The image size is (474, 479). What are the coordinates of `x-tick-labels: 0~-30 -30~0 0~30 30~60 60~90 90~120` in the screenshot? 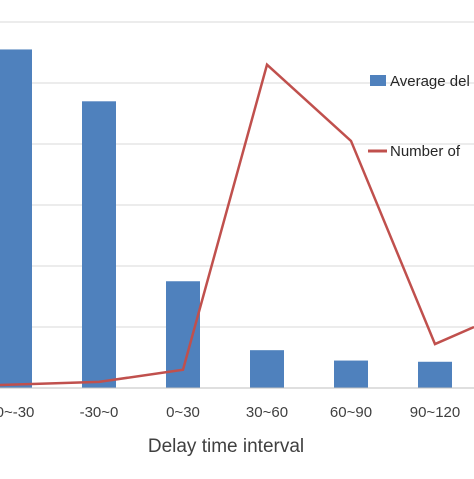 It's located at (230, 412).